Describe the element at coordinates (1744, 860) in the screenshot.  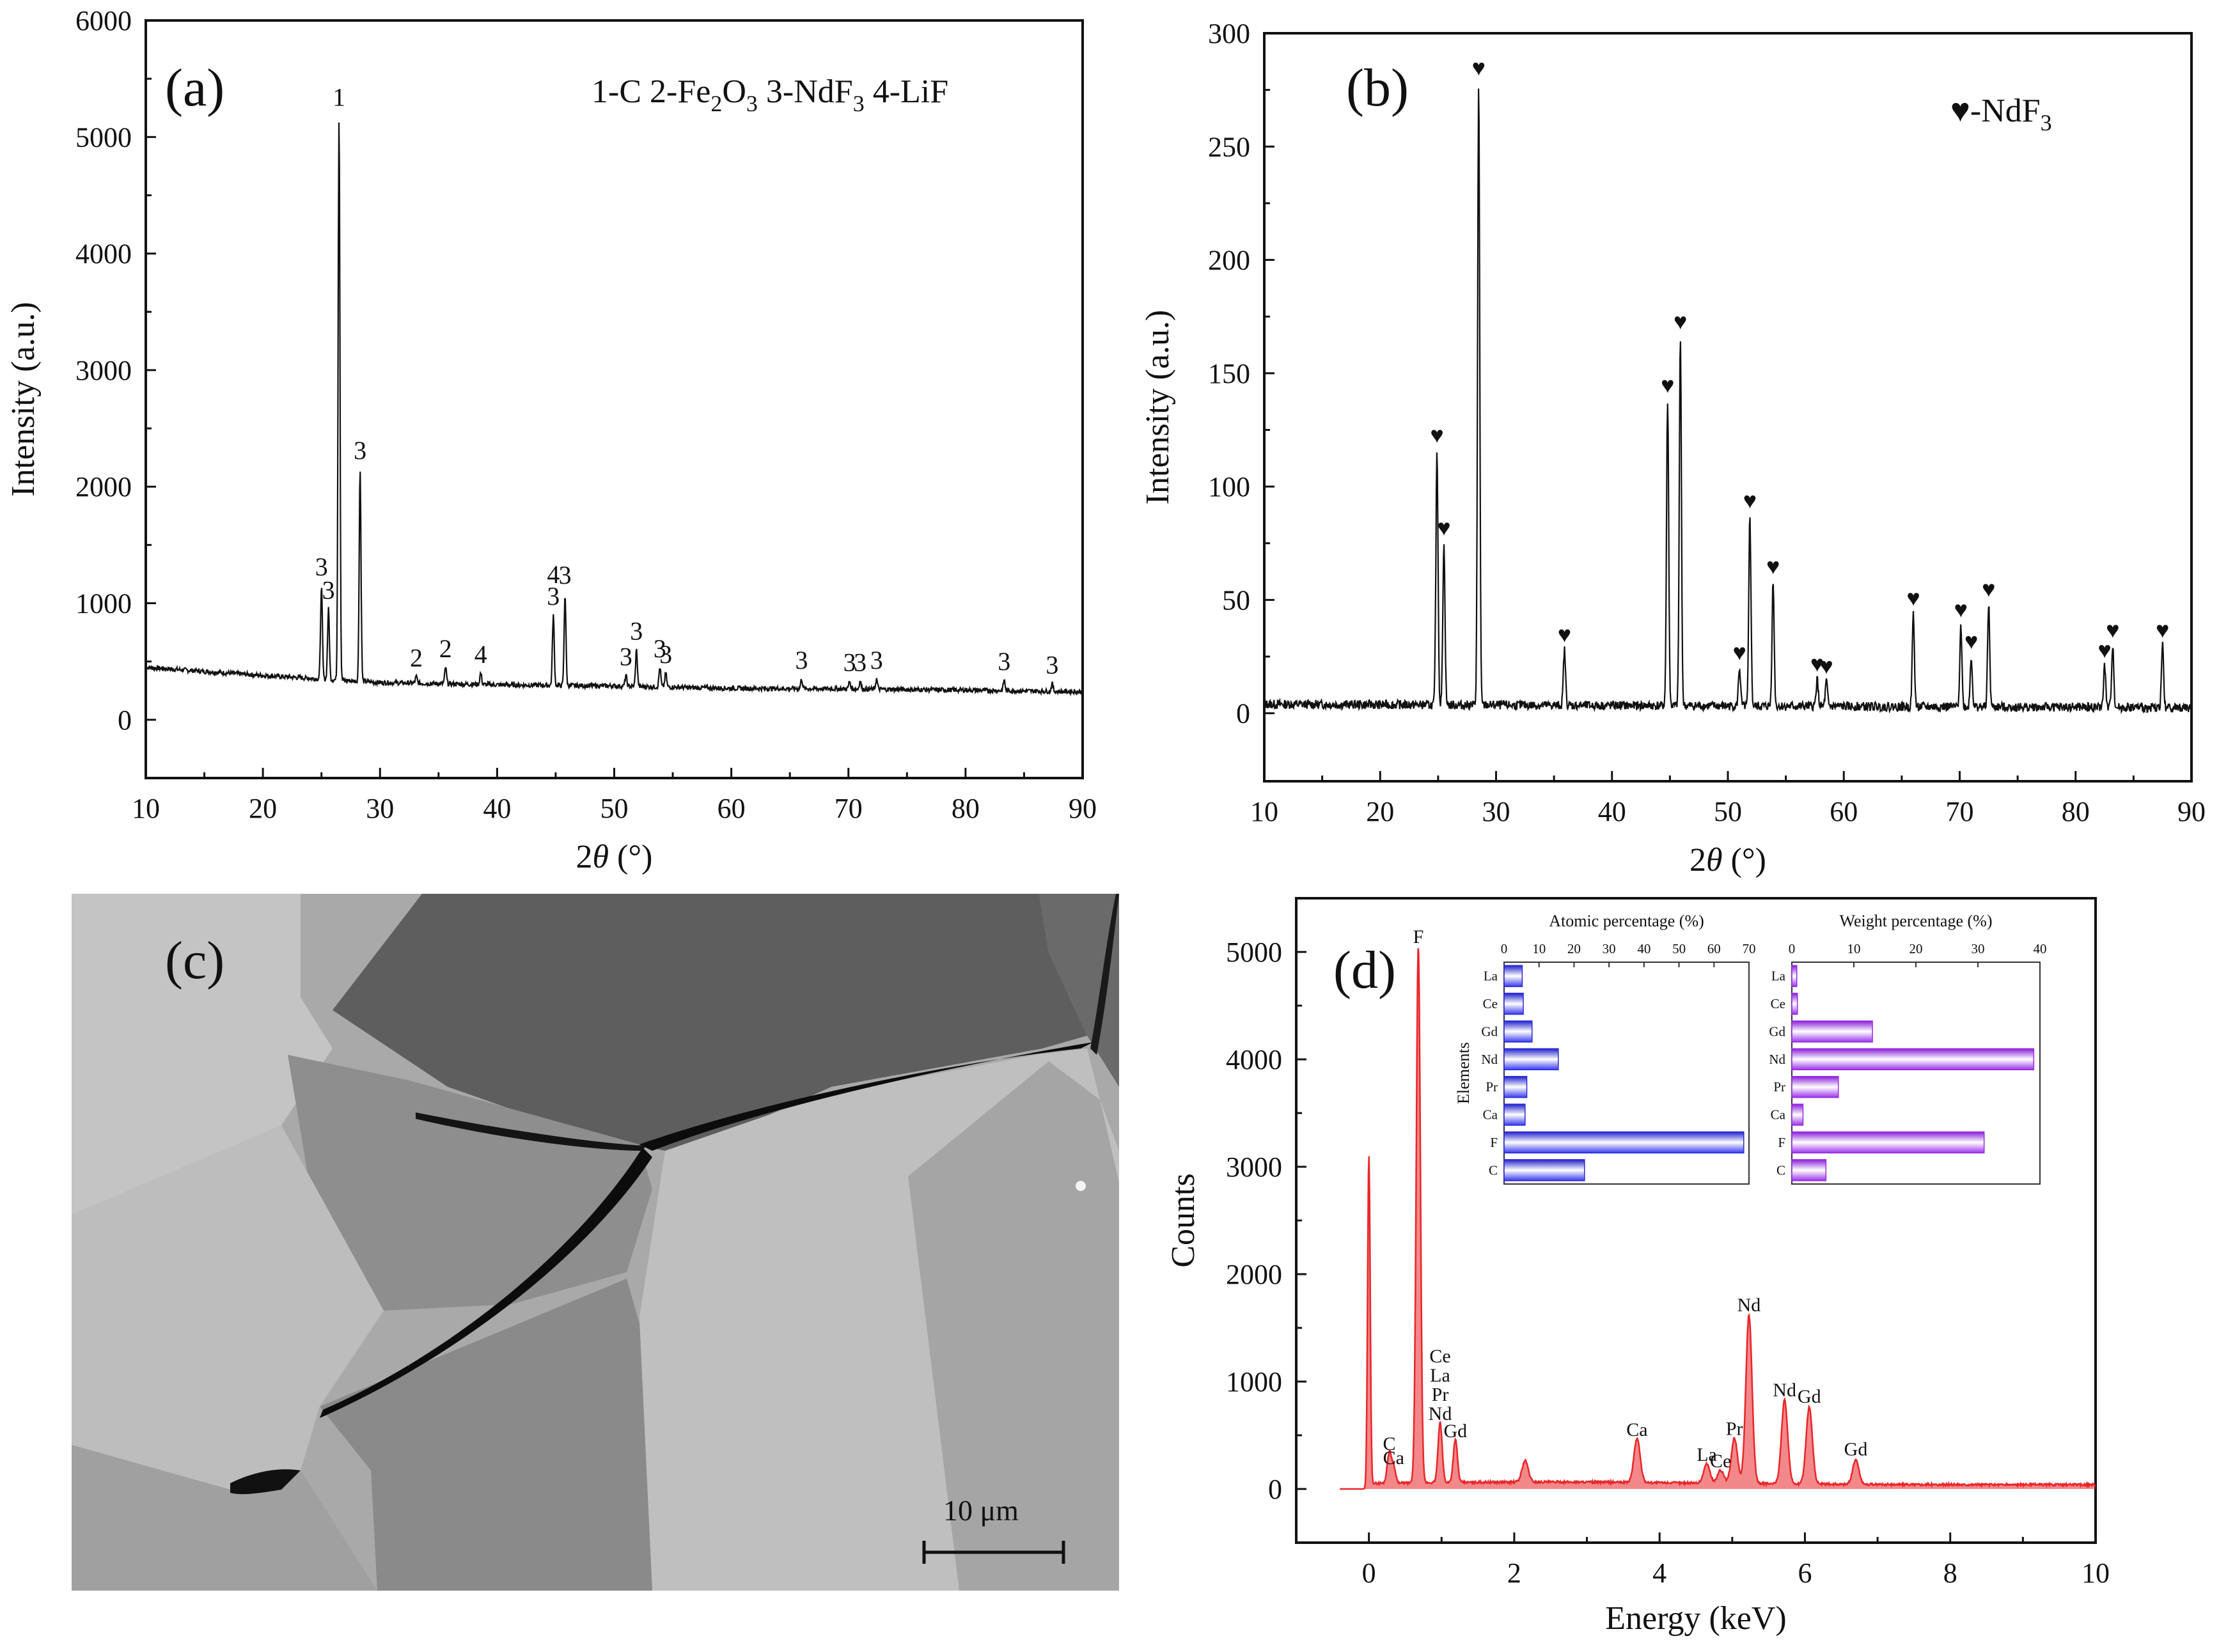
I see `chart-b-x-axis-title-post: (°)` at that location.